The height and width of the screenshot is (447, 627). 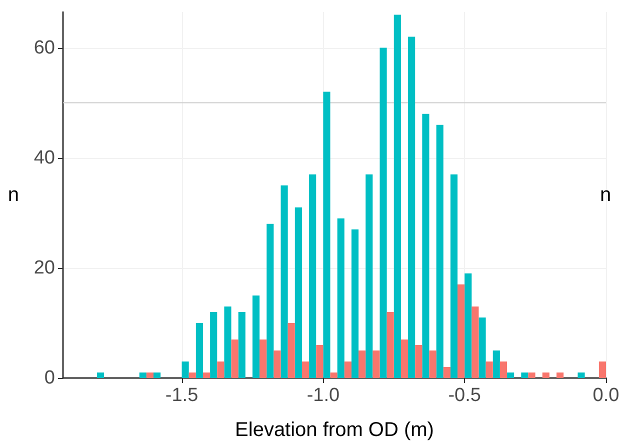 What do you see at coordinates (13, 195) in the screenshot?
I see `y-axis-title: n` at bounding box center [13, 195].